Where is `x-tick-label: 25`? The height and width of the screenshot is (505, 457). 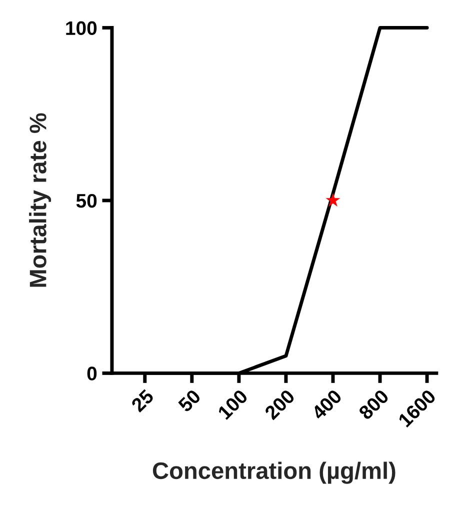 x-tick-label: 25 is located at coordinates (142, 400).